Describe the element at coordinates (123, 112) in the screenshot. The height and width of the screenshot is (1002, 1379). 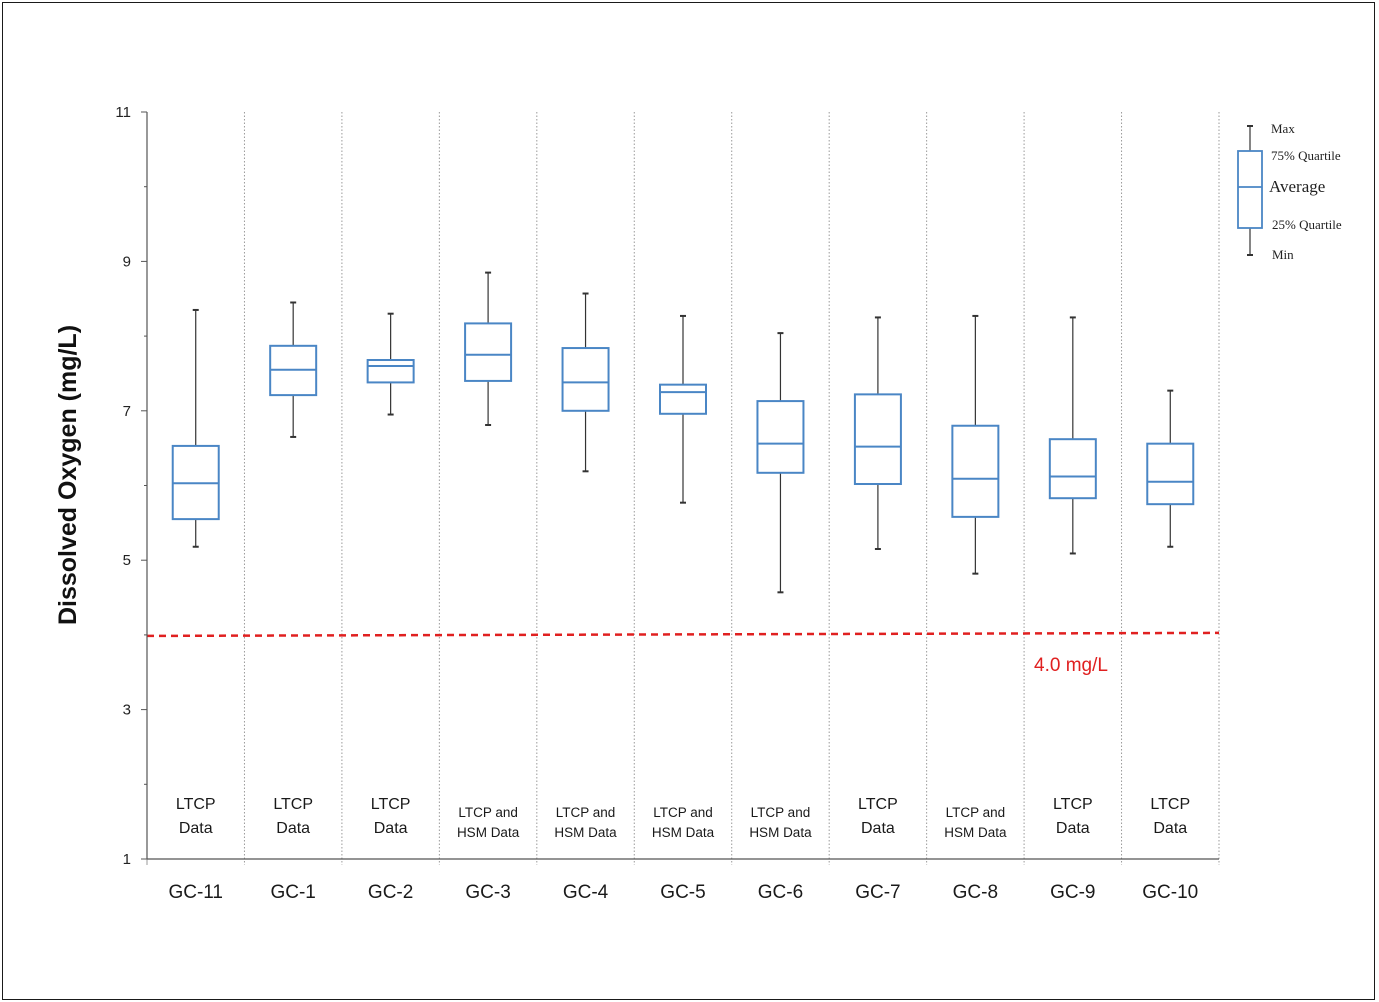
I see `y-tick-label: 11` at that location.